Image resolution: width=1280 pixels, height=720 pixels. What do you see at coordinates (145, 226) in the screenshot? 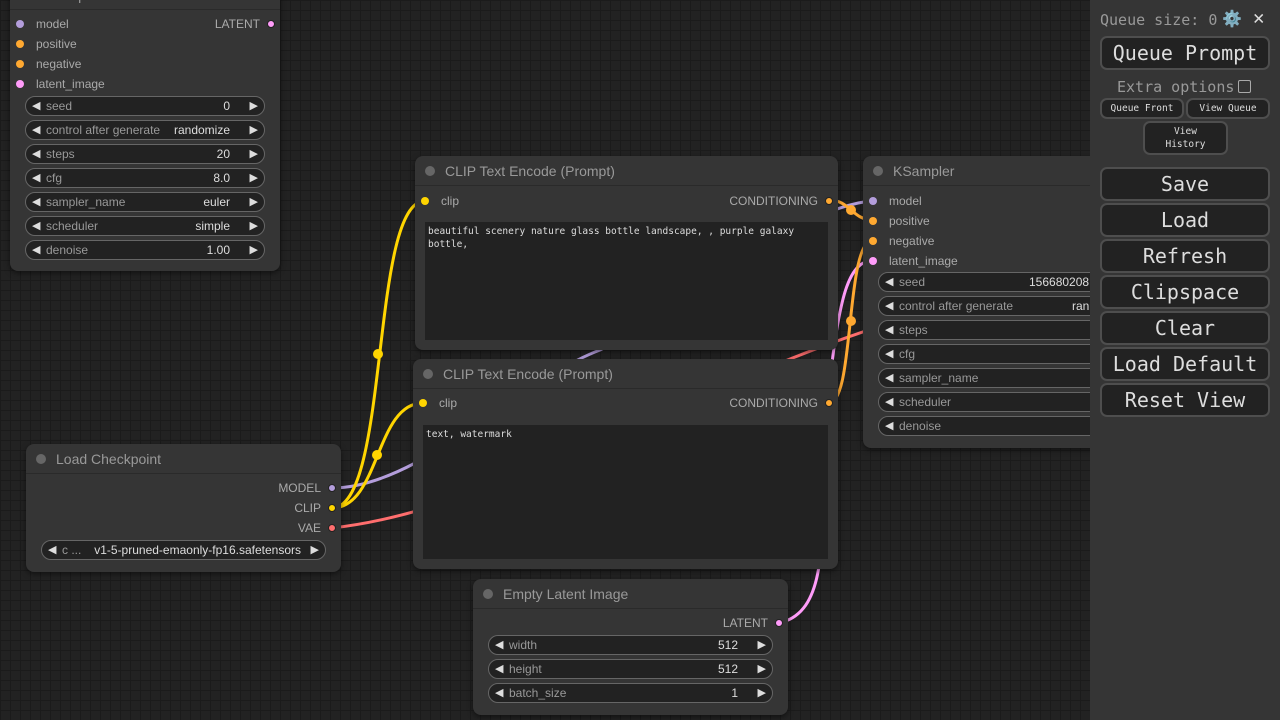
I see `widget-5: ◀ scheduler simple ▶` at bounding box center [145, 226].